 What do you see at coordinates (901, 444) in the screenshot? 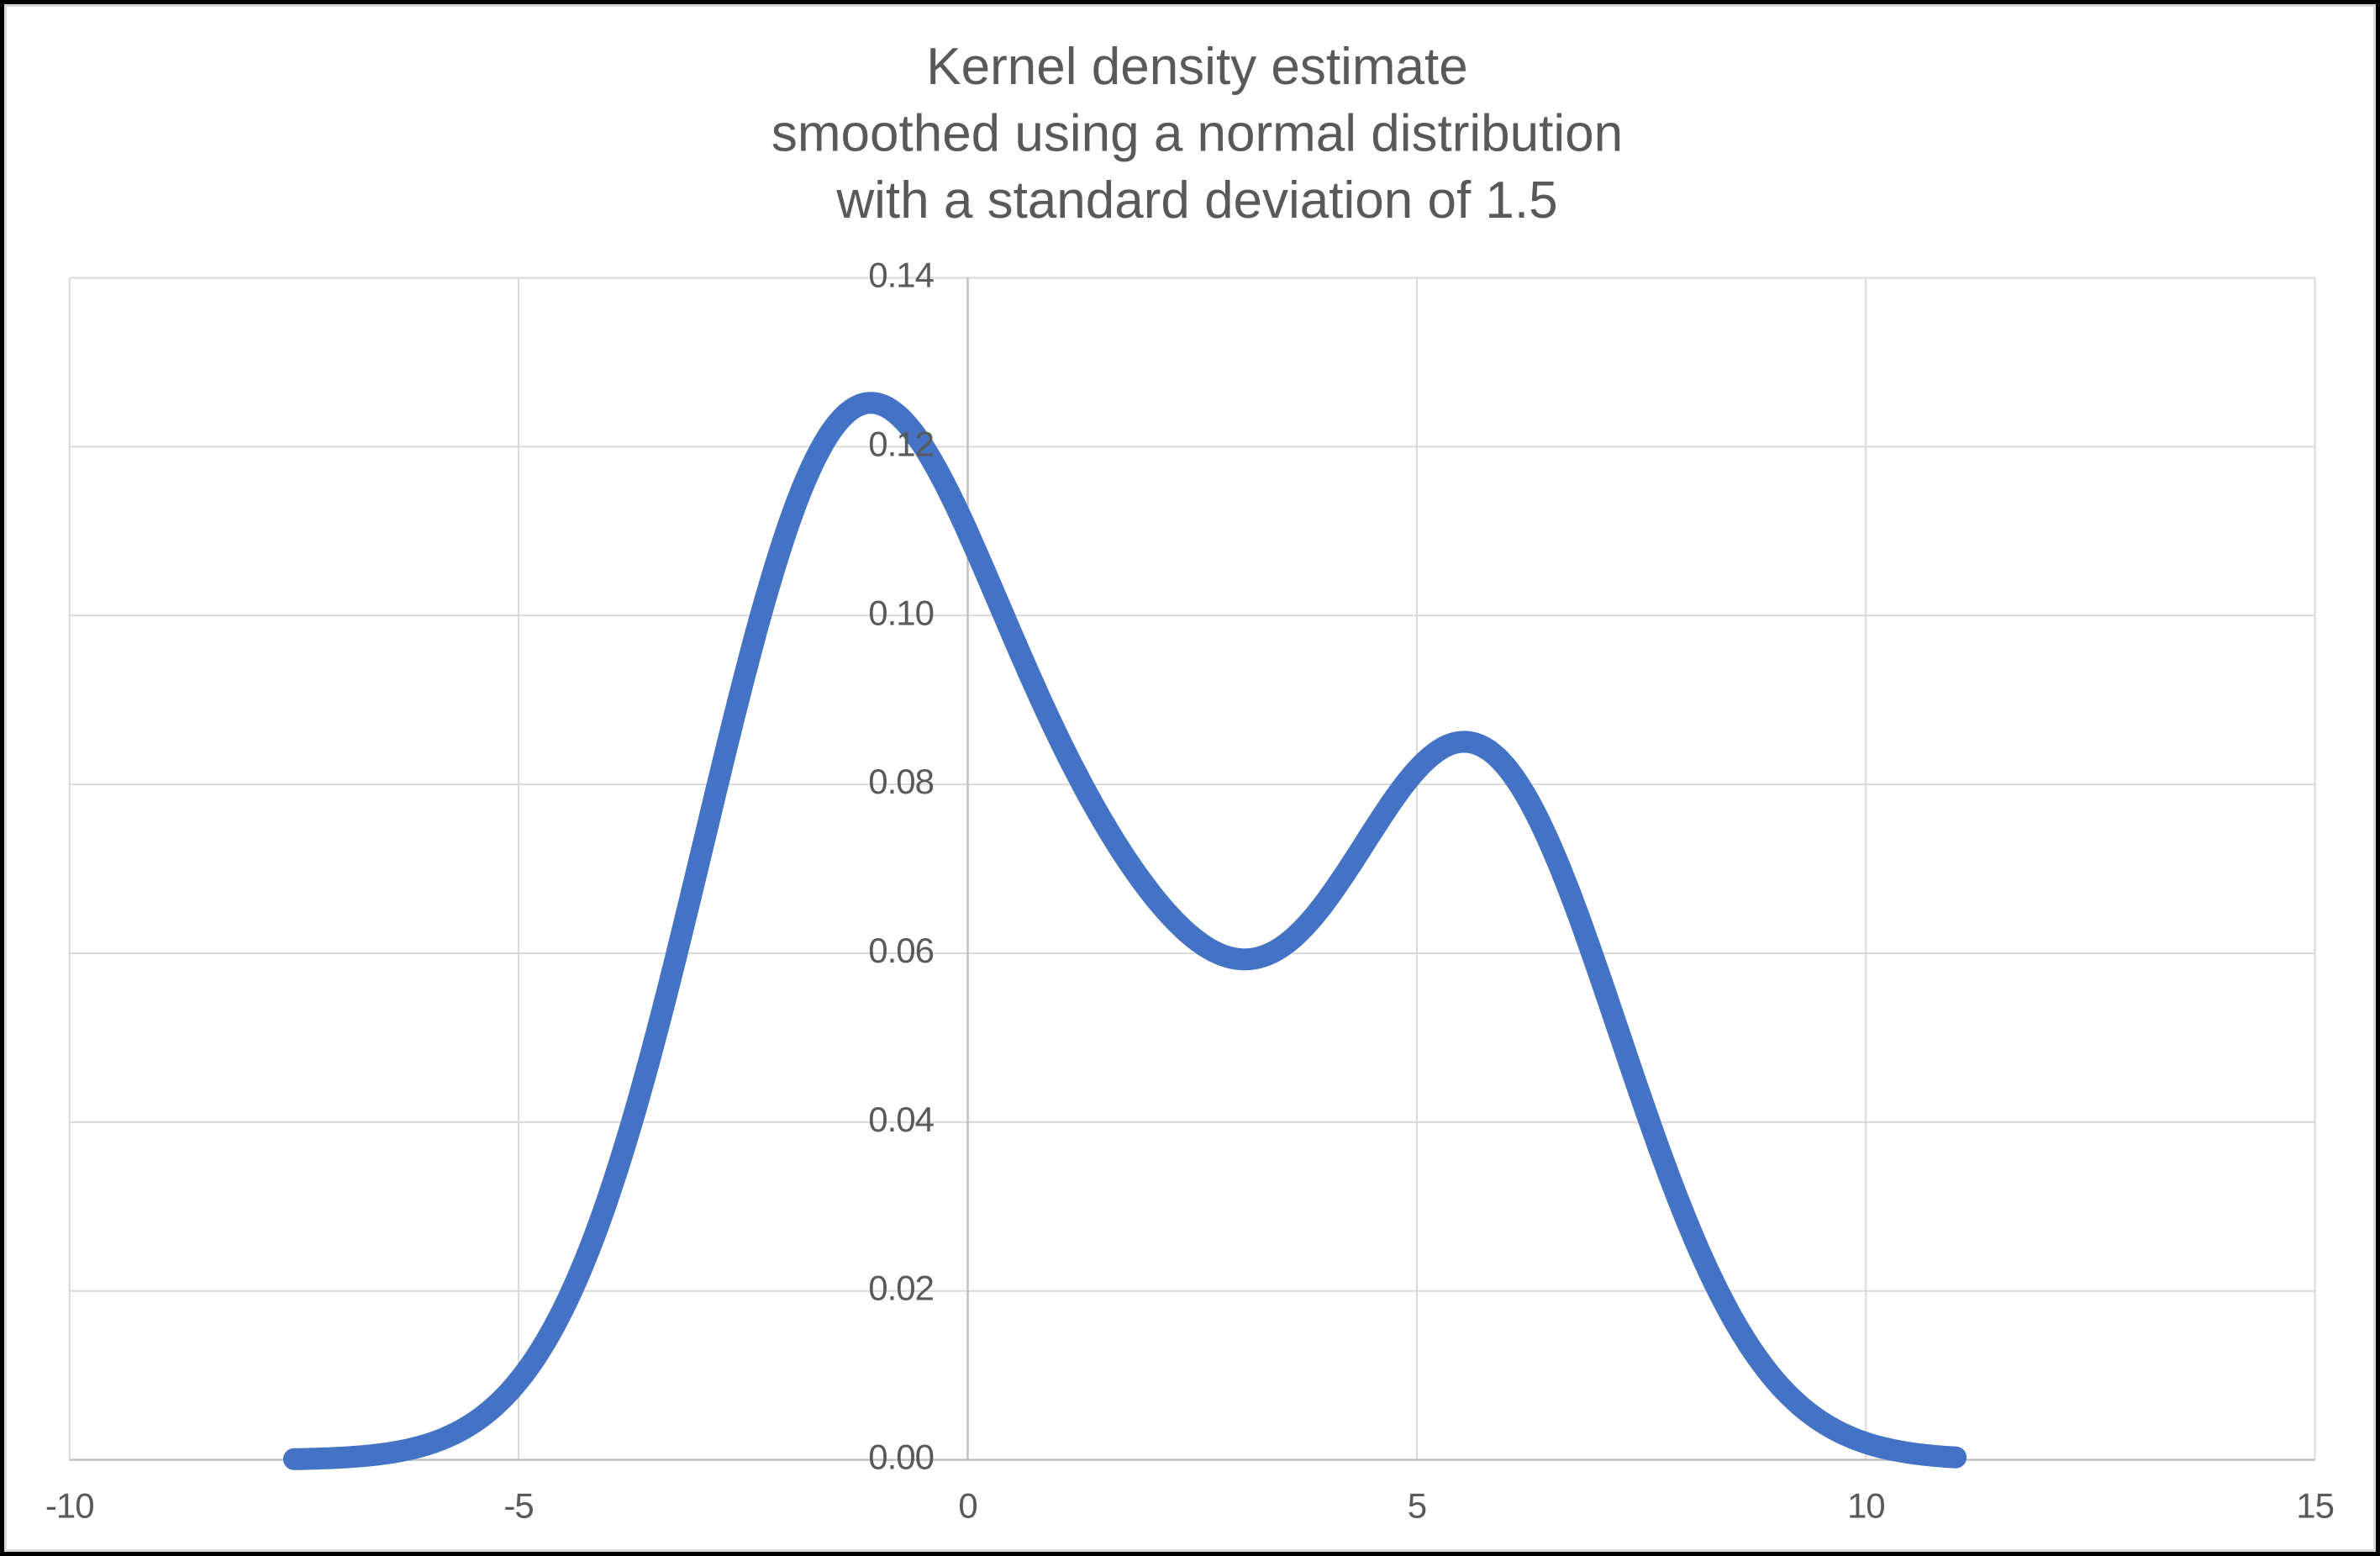
I see `svg-text: 0.12` at bounding box center [901, 444].